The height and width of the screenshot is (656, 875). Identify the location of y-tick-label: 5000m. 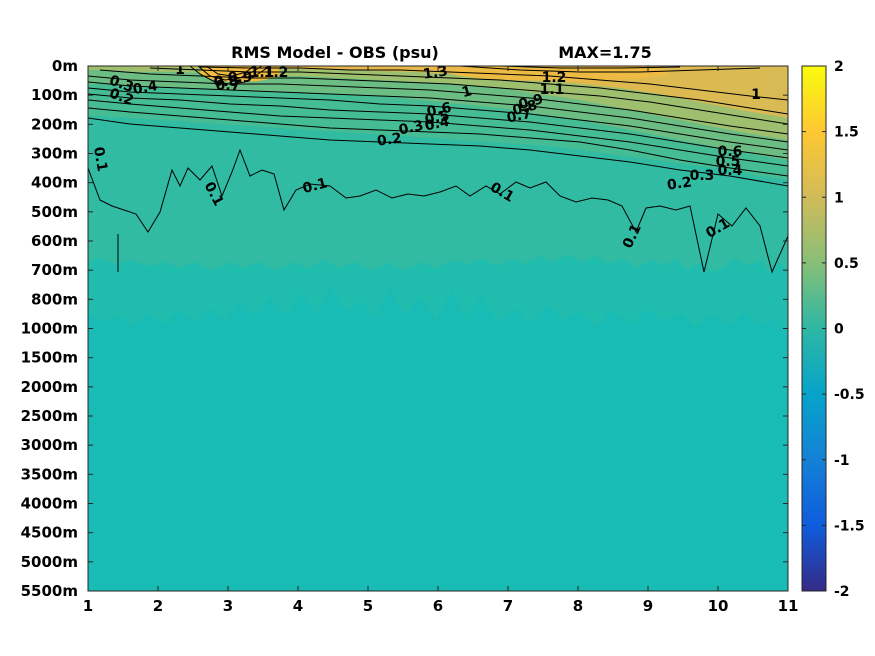
(49, 562).